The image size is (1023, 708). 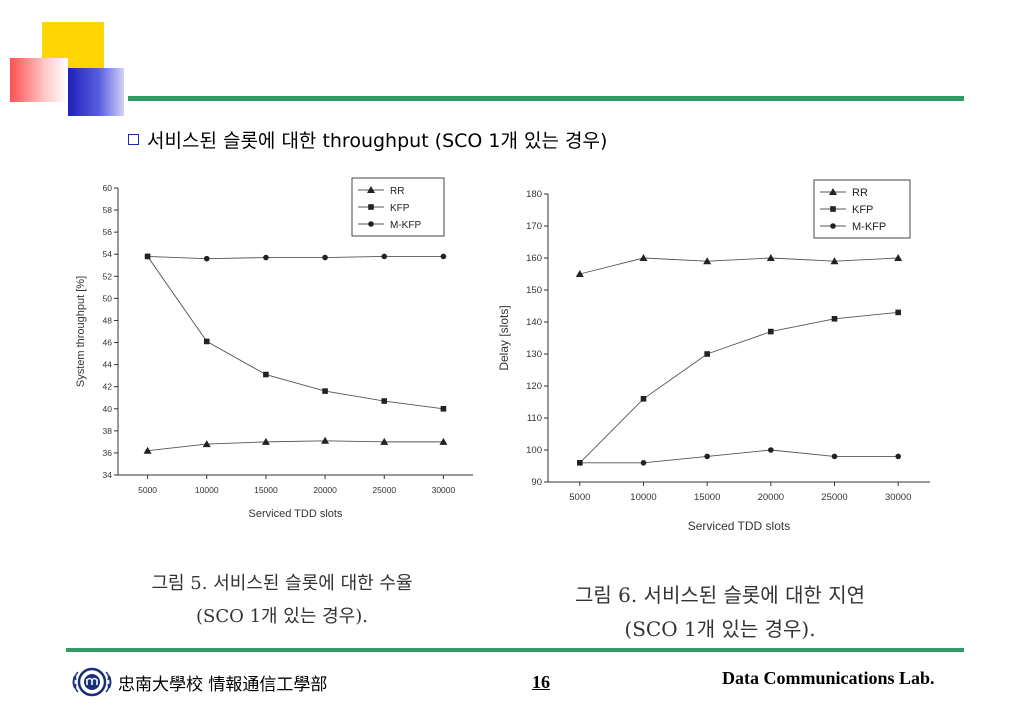 I want to click on bottom-divider, so click(x=515, y=650).